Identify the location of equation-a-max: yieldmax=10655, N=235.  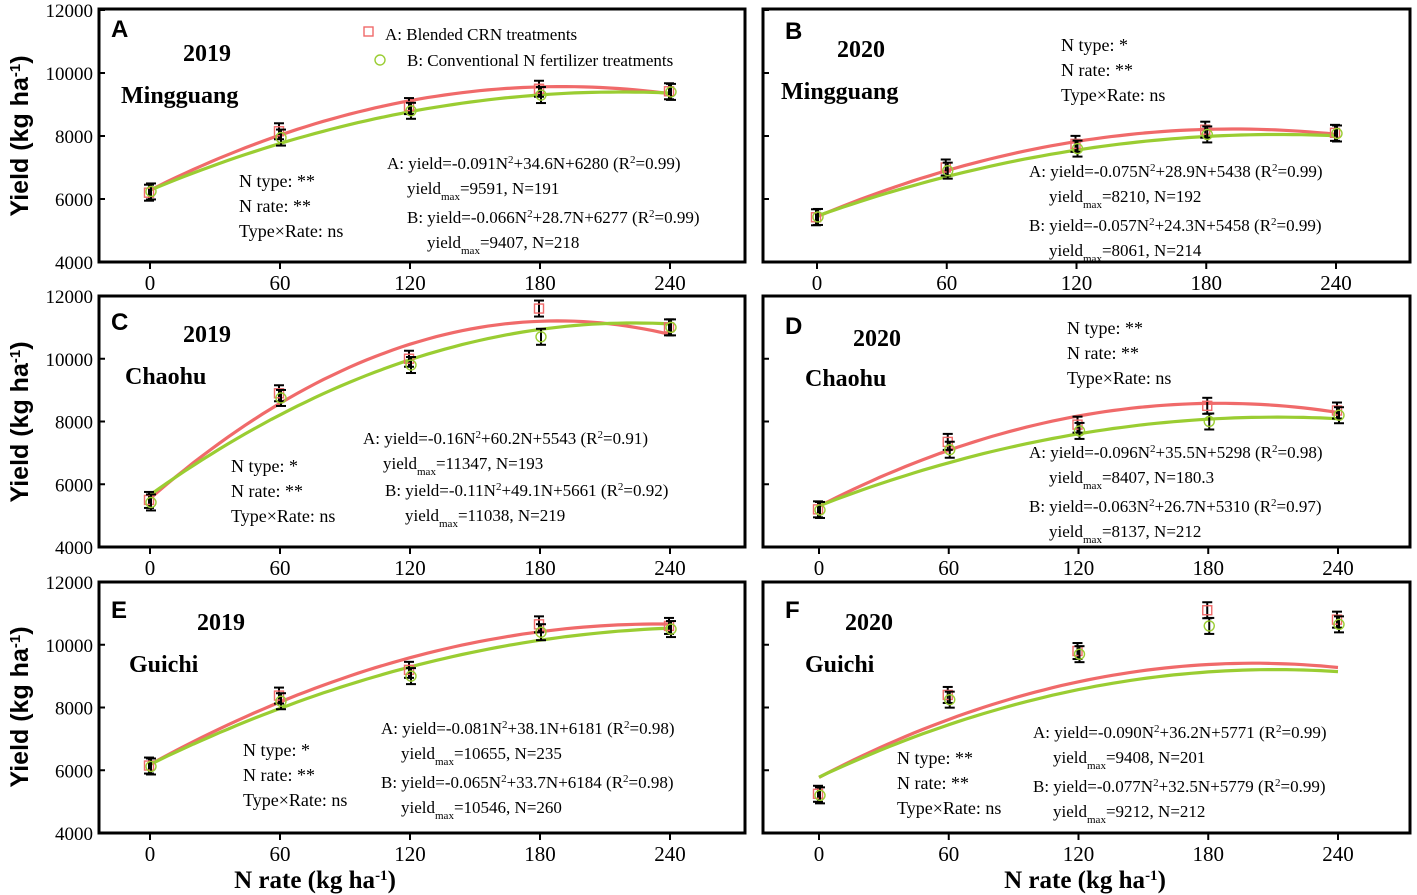
(481, 756).